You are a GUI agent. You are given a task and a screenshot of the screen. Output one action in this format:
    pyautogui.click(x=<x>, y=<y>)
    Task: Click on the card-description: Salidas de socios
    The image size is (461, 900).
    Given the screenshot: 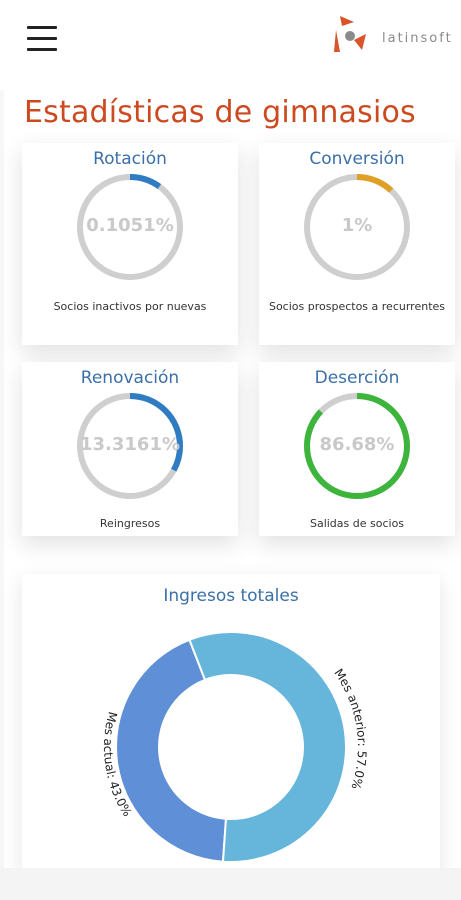 What is the action you would take?
    pyautogui.click(x=357, y=523)
    